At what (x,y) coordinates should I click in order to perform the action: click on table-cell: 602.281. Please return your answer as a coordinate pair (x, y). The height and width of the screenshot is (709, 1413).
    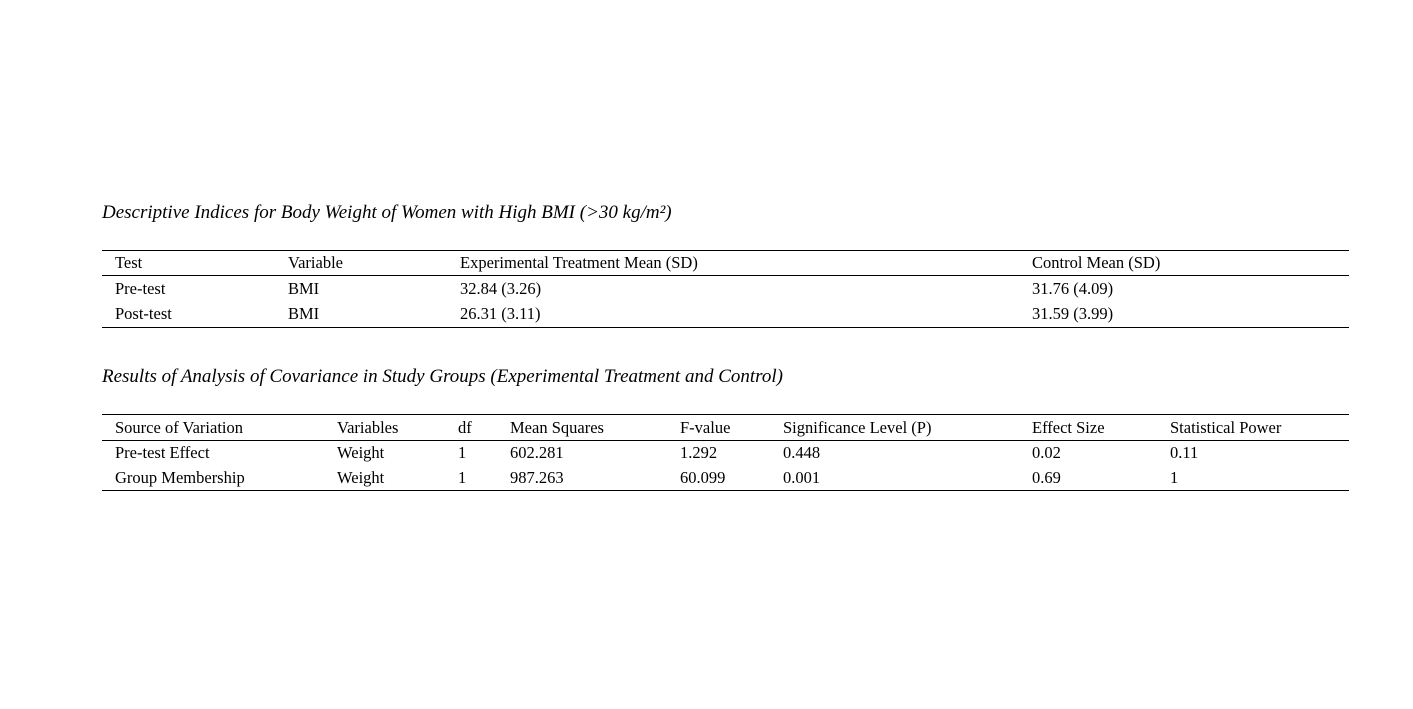
    Looking at the image, I should click on (537, 453).